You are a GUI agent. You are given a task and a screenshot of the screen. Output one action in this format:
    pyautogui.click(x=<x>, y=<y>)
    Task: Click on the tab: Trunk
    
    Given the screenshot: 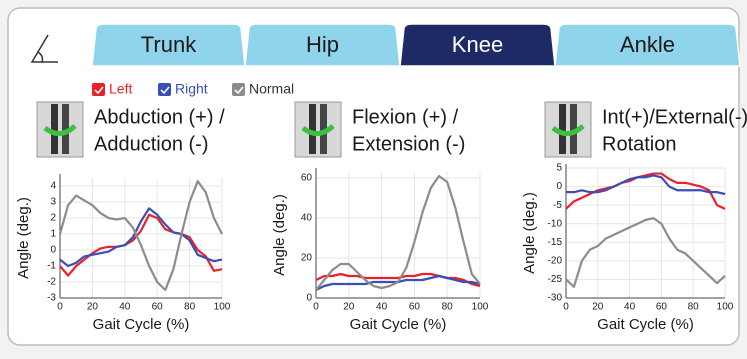 What is the action you would take?
    pyautogui.click(x=168, y=45)
    